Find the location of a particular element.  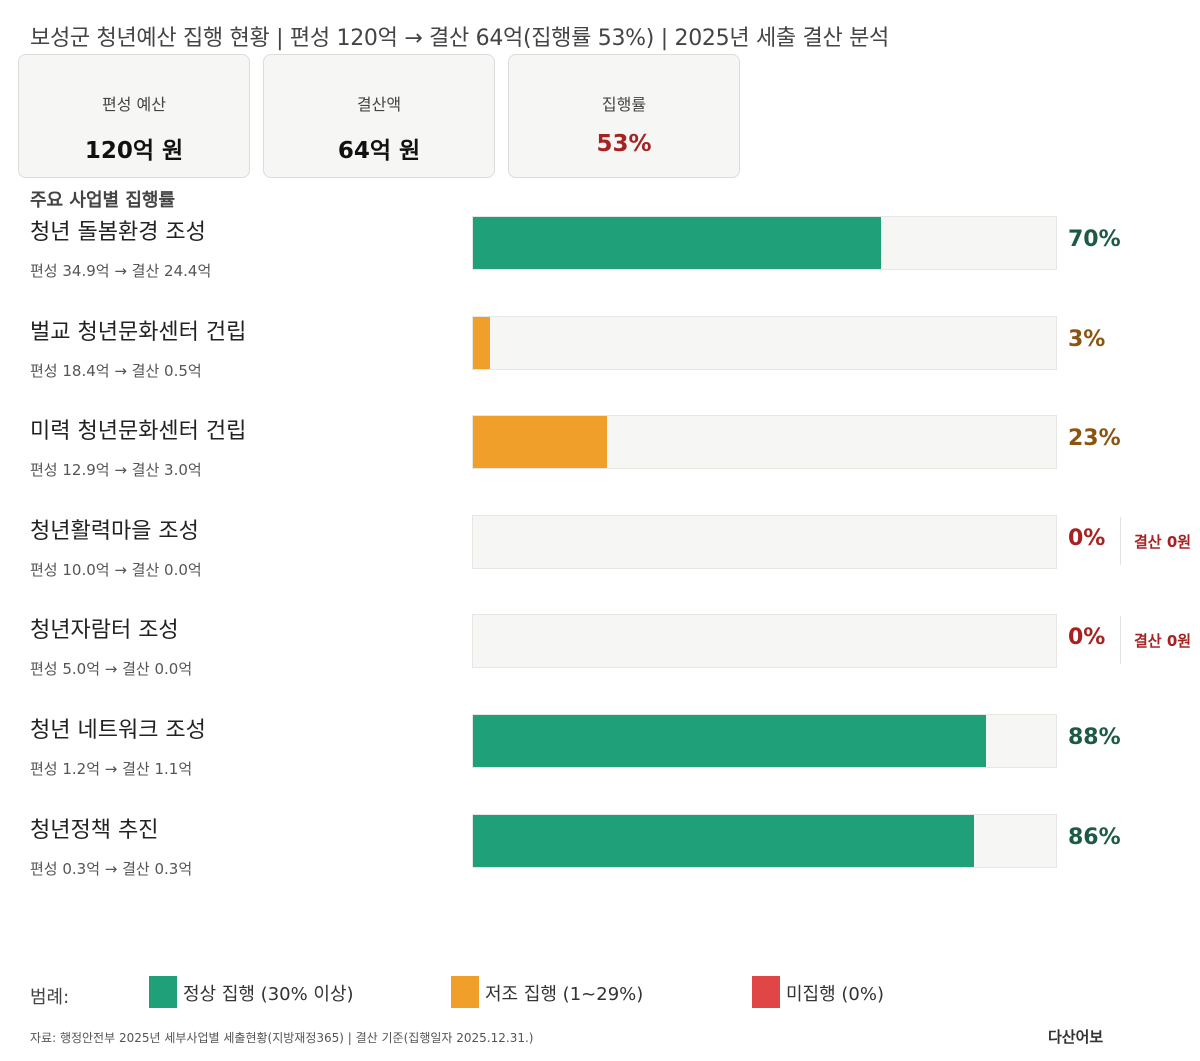

bar-detail-label: 편성 18.4억 → 결산 0.5억 is located at coordinates (116, 371).